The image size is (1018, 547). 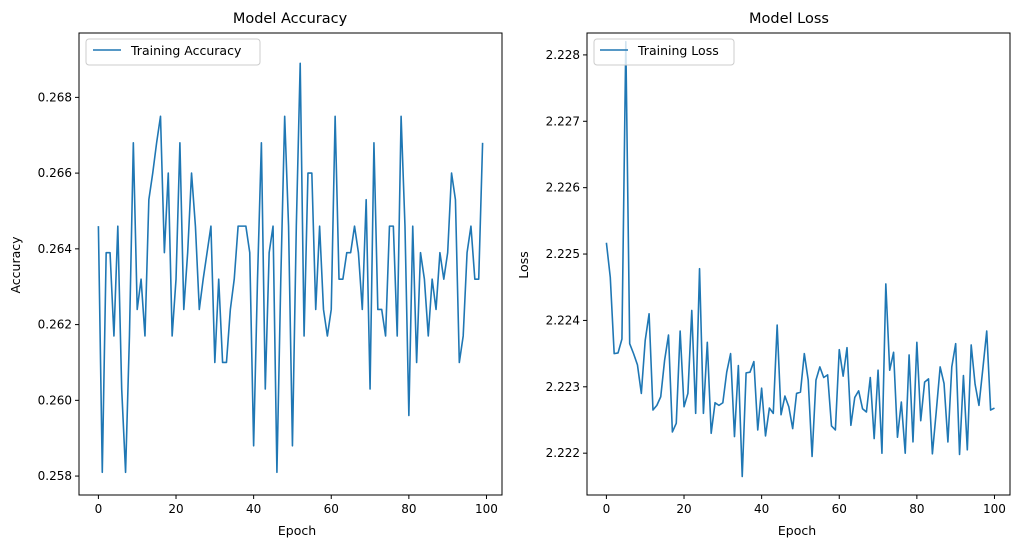 What do you see at coordinates (563, 320) in the screenshot?
I see `loss-y-tick-label: 2.224` at bounding box center [563, 320].